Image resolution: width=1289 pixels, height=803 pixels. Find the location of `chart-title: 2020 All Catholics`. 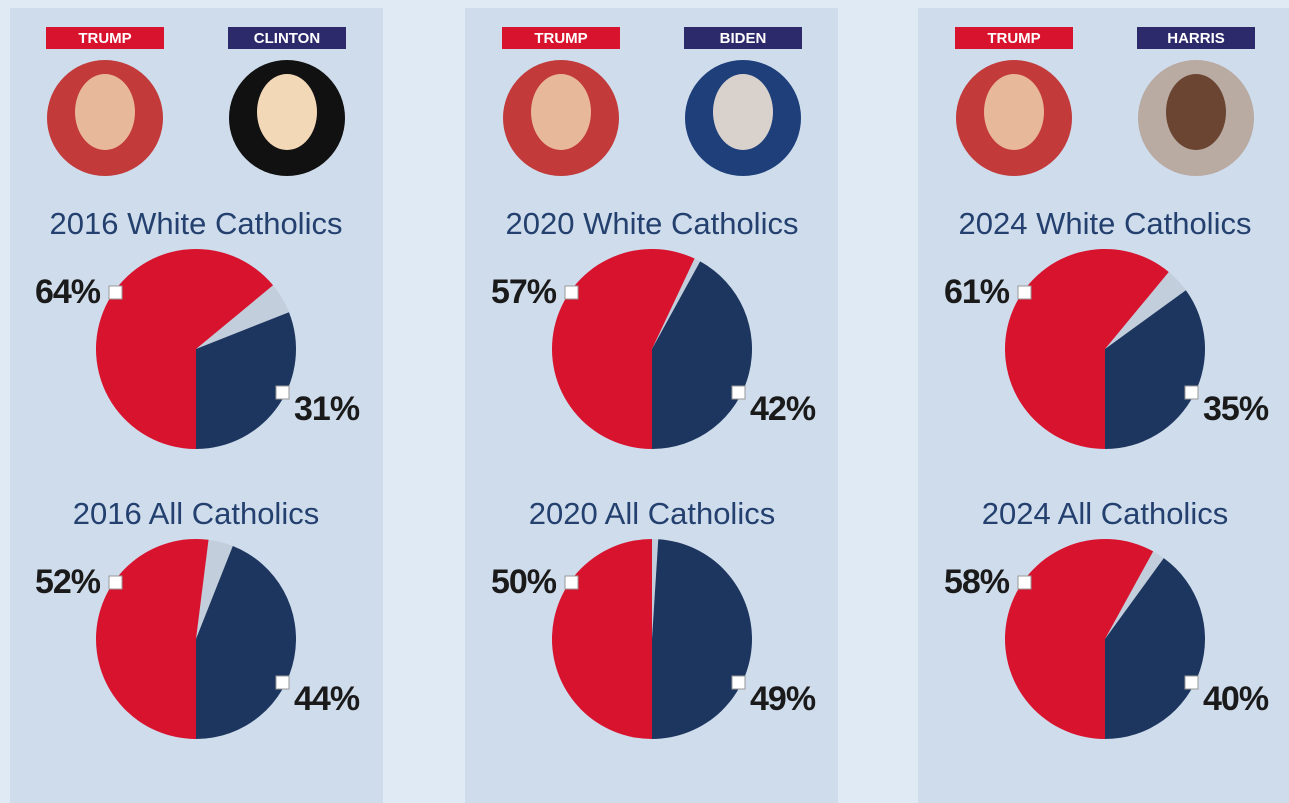

chart-title: 2020 All Catholics is located at coordinates (652, 513).